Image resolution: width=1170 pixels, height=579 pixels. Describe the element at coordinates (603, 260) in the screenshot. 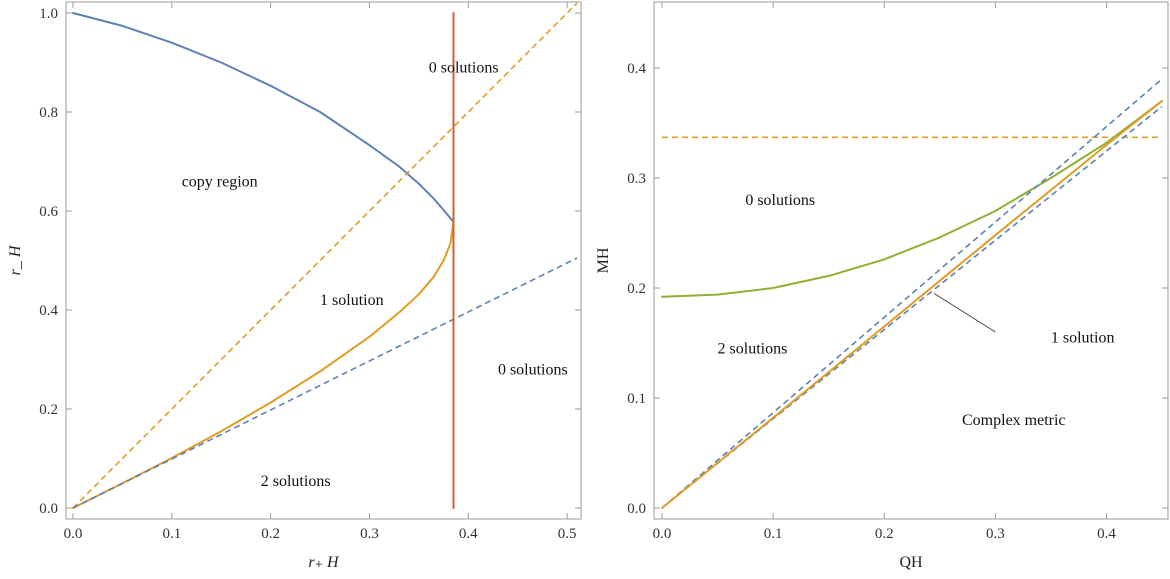

I see `y-axis-label: MH` at that location.